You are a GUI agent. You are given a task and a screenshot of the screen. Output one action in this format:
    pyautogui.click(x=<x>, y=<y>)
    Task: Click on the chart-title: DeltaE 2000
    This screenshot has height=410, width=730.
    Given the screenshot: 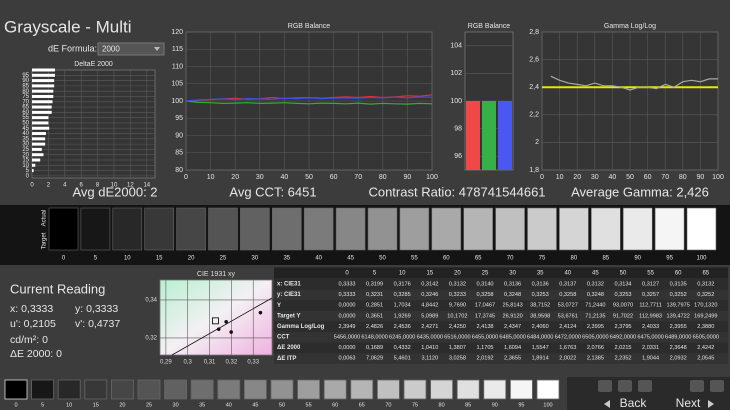 What is the action you would take?
    pyautogui.click(x=93, y=64)
    